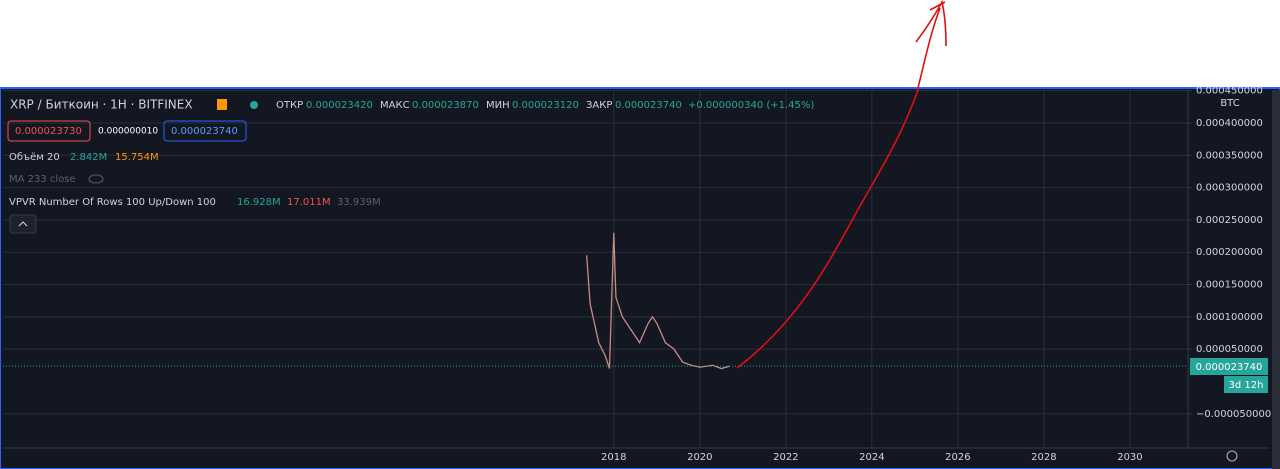 The width and height of the screenshot is (1280, 469). Describe the element at coordinates (445, 105) in the screenshot. I see `high: 0.000023870` at that location.